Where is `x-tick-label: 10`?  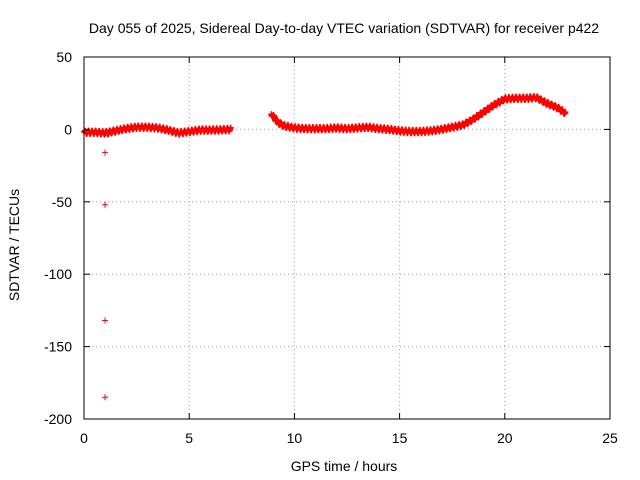 x-tick-label: 10 is located at coordinates (295, 438).